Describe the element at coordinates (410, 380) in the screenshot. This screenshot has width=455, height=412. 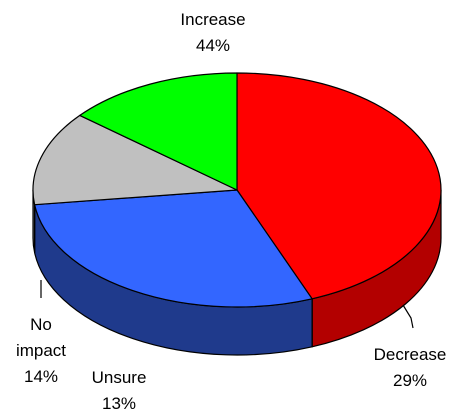
I see `slice-label-line: 29%` at that location.